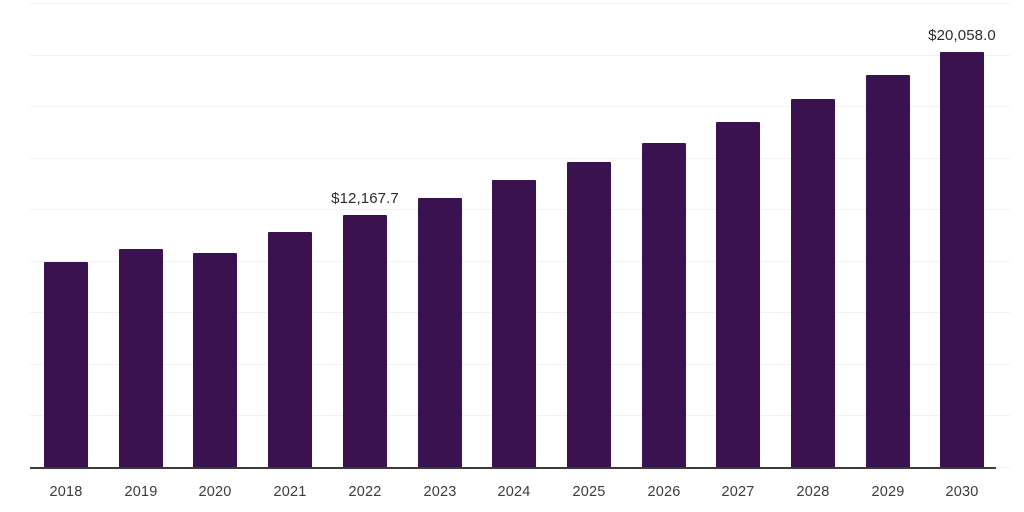  What do you see at coordinates (513, 468) in the screenshot?
I see `x-axis-line` at bounding box center [513, 468].